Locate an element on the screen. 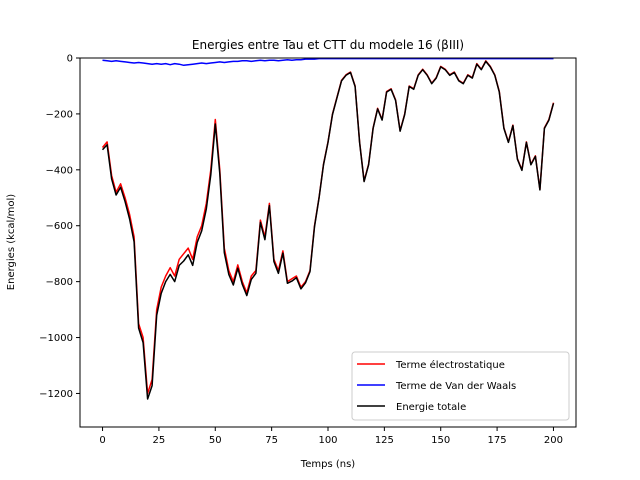 This screenshot has width=640, height=480. series-line-terme-de-van-der-waals is located at coordinates (328, 62).